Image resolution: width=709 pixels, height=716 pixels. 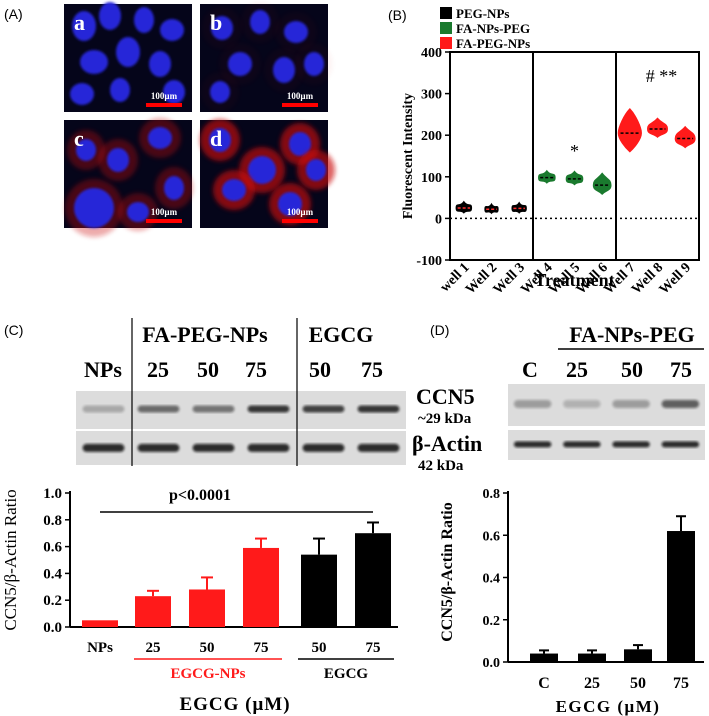 What do you see at coordinates (13, 14) in the screenshot?
I see `panel-a-label: (A)` at bounding box center [13, 14].